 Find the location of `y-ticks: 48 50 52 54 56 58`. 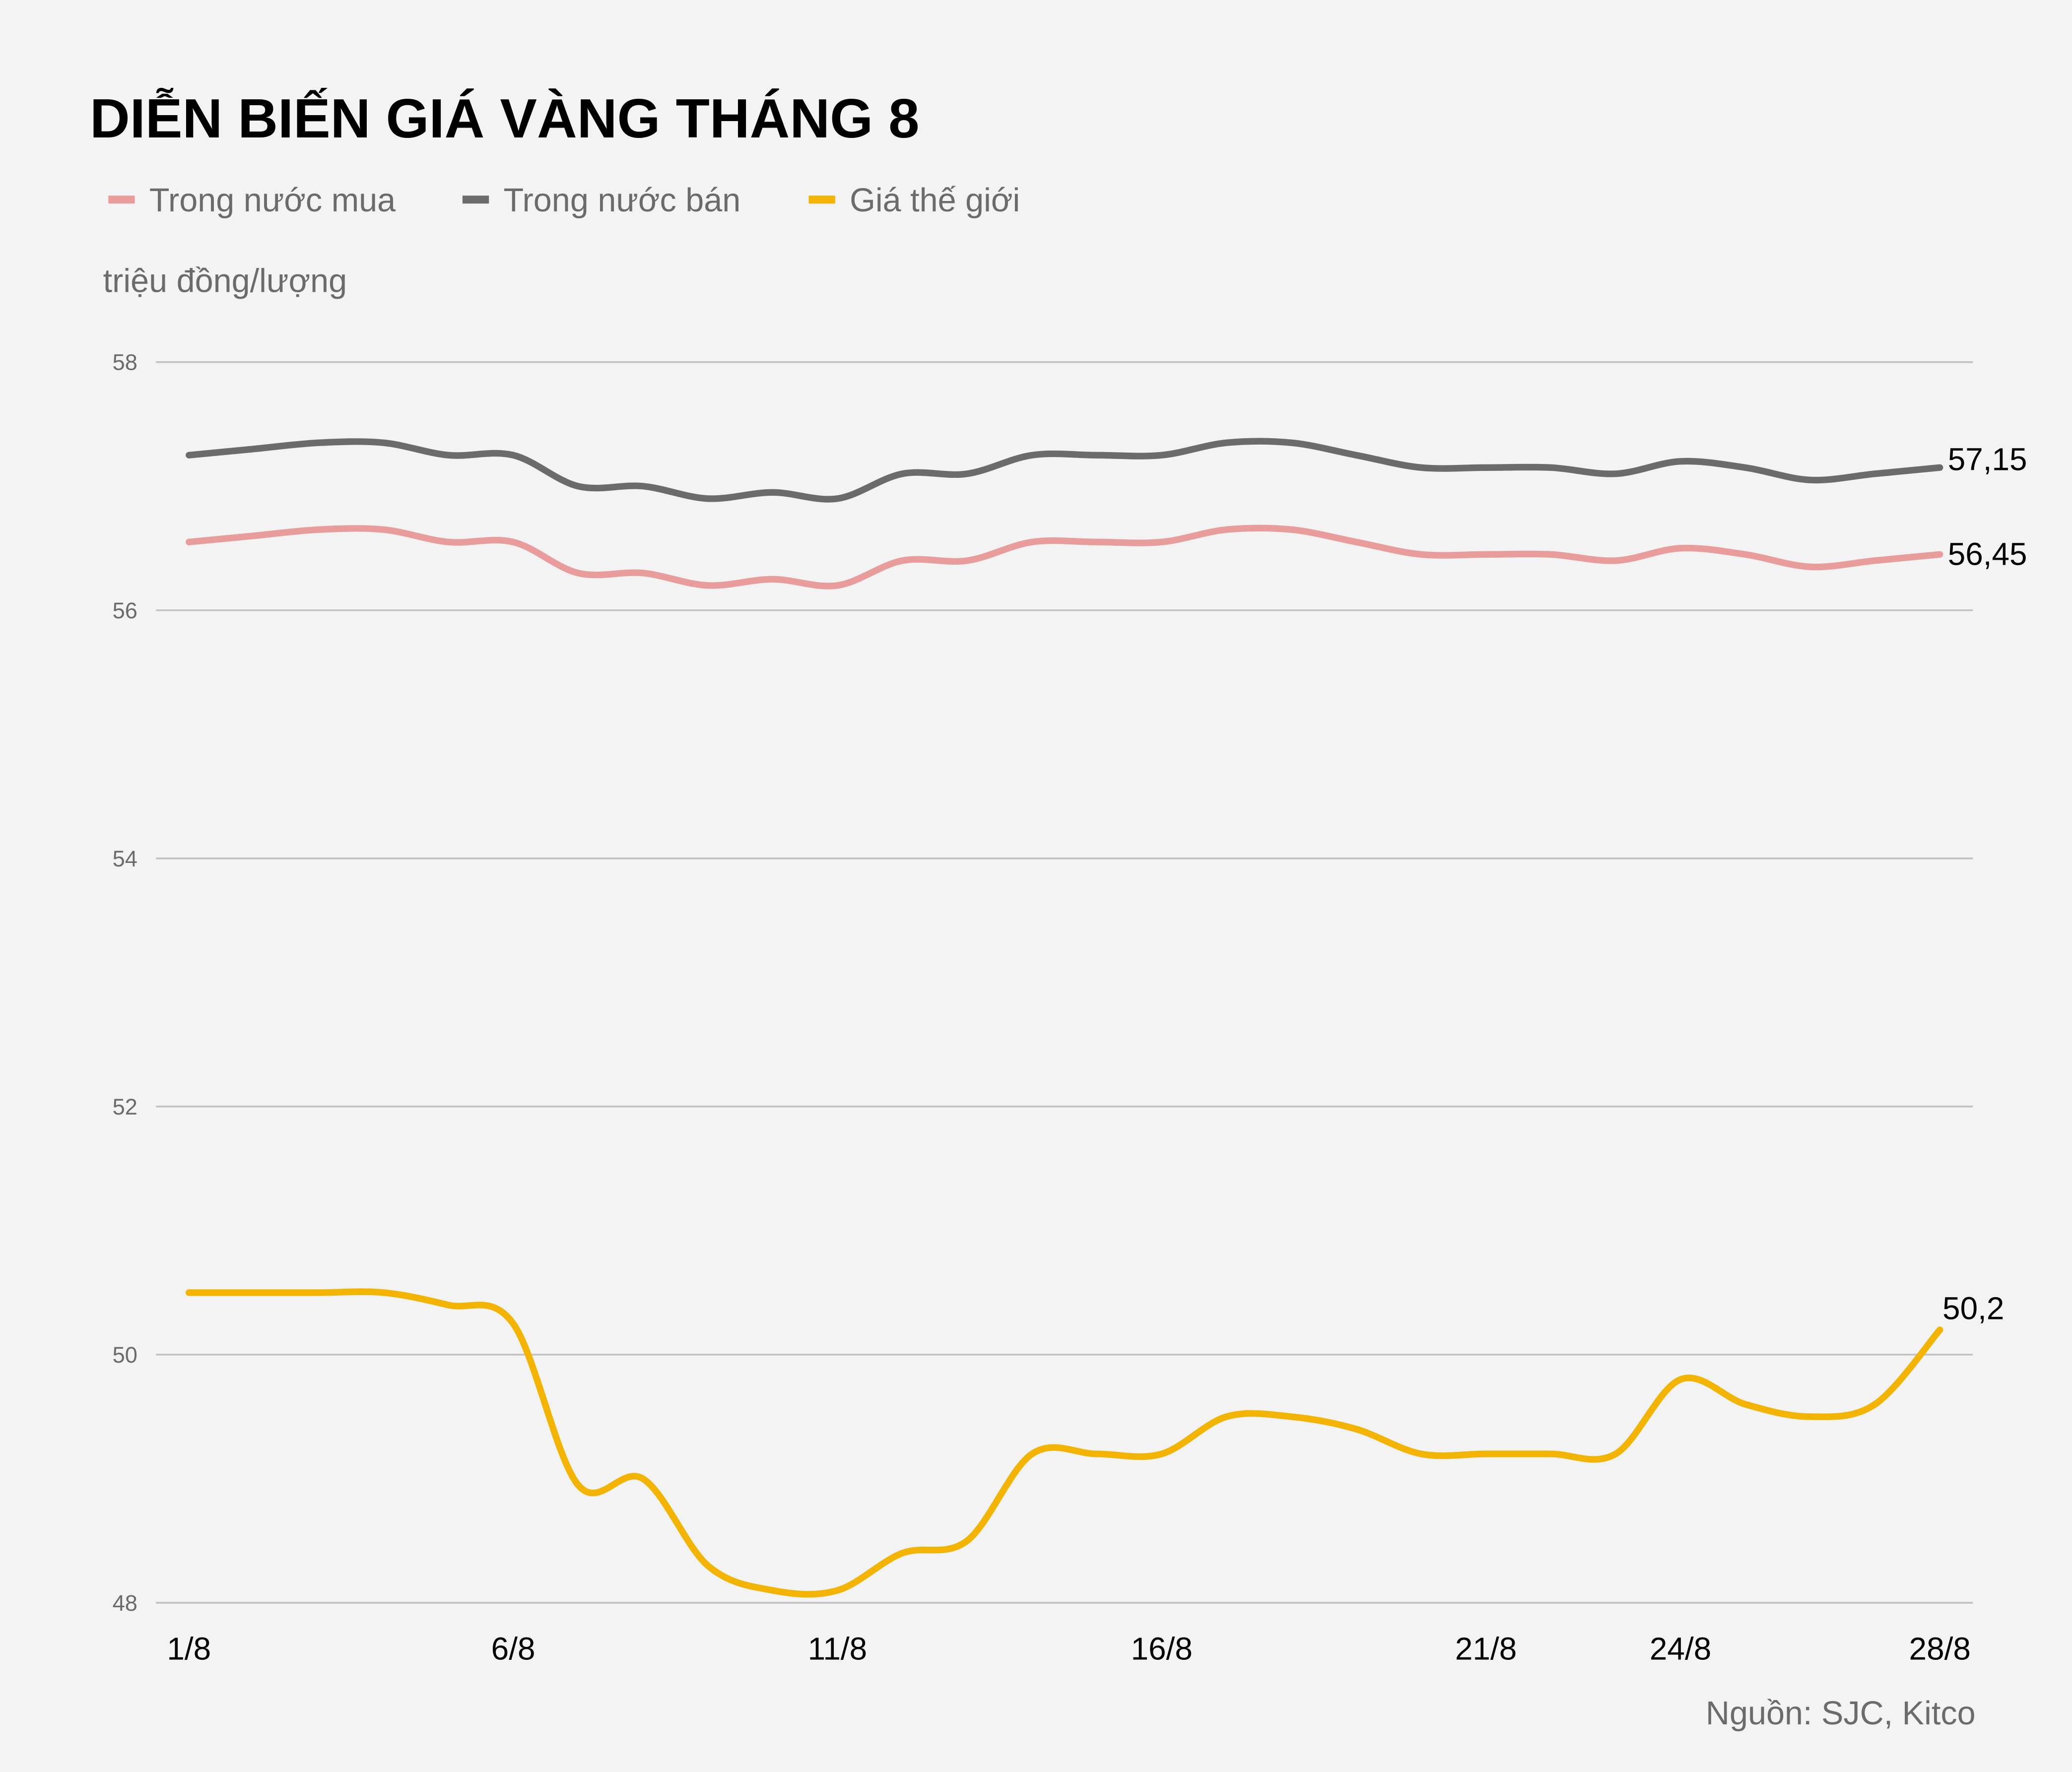

y-ticks: 48 50 52 54 56 58 is located at coordinates (125, 983).